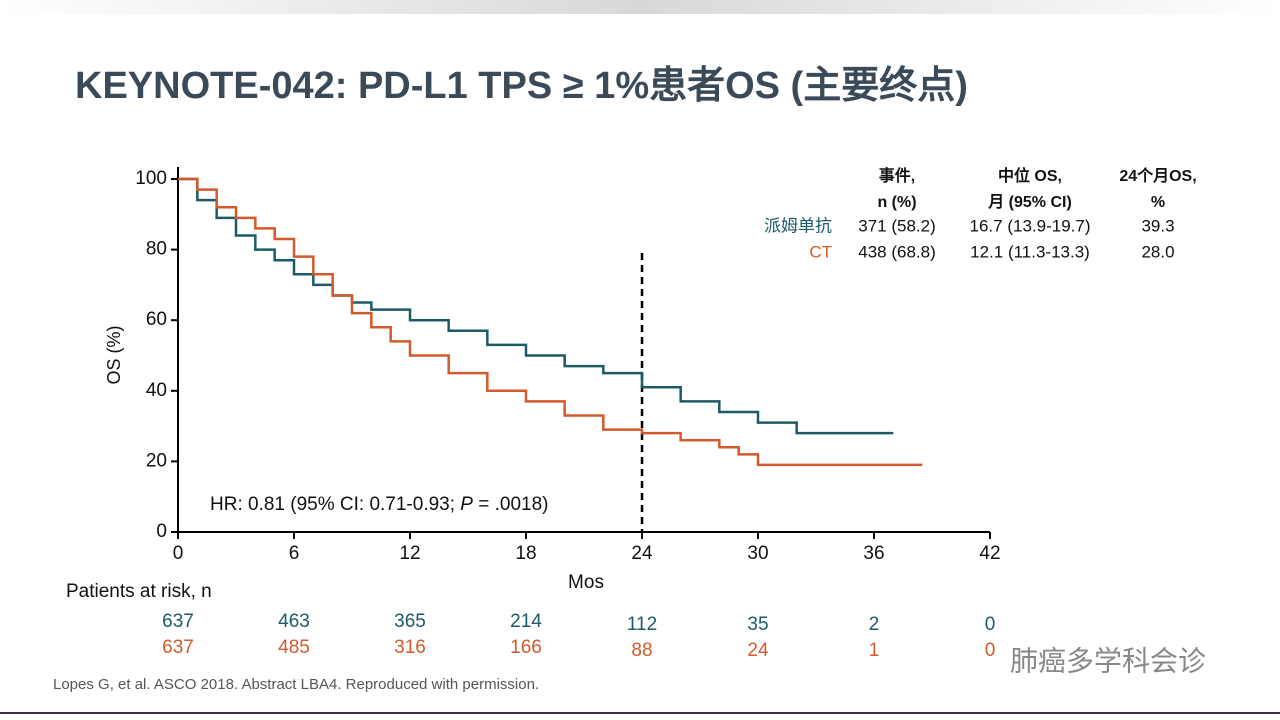 This screenshot has height=720, width=1280. I want to click on hr-text: = .0018), so click(511, 504).